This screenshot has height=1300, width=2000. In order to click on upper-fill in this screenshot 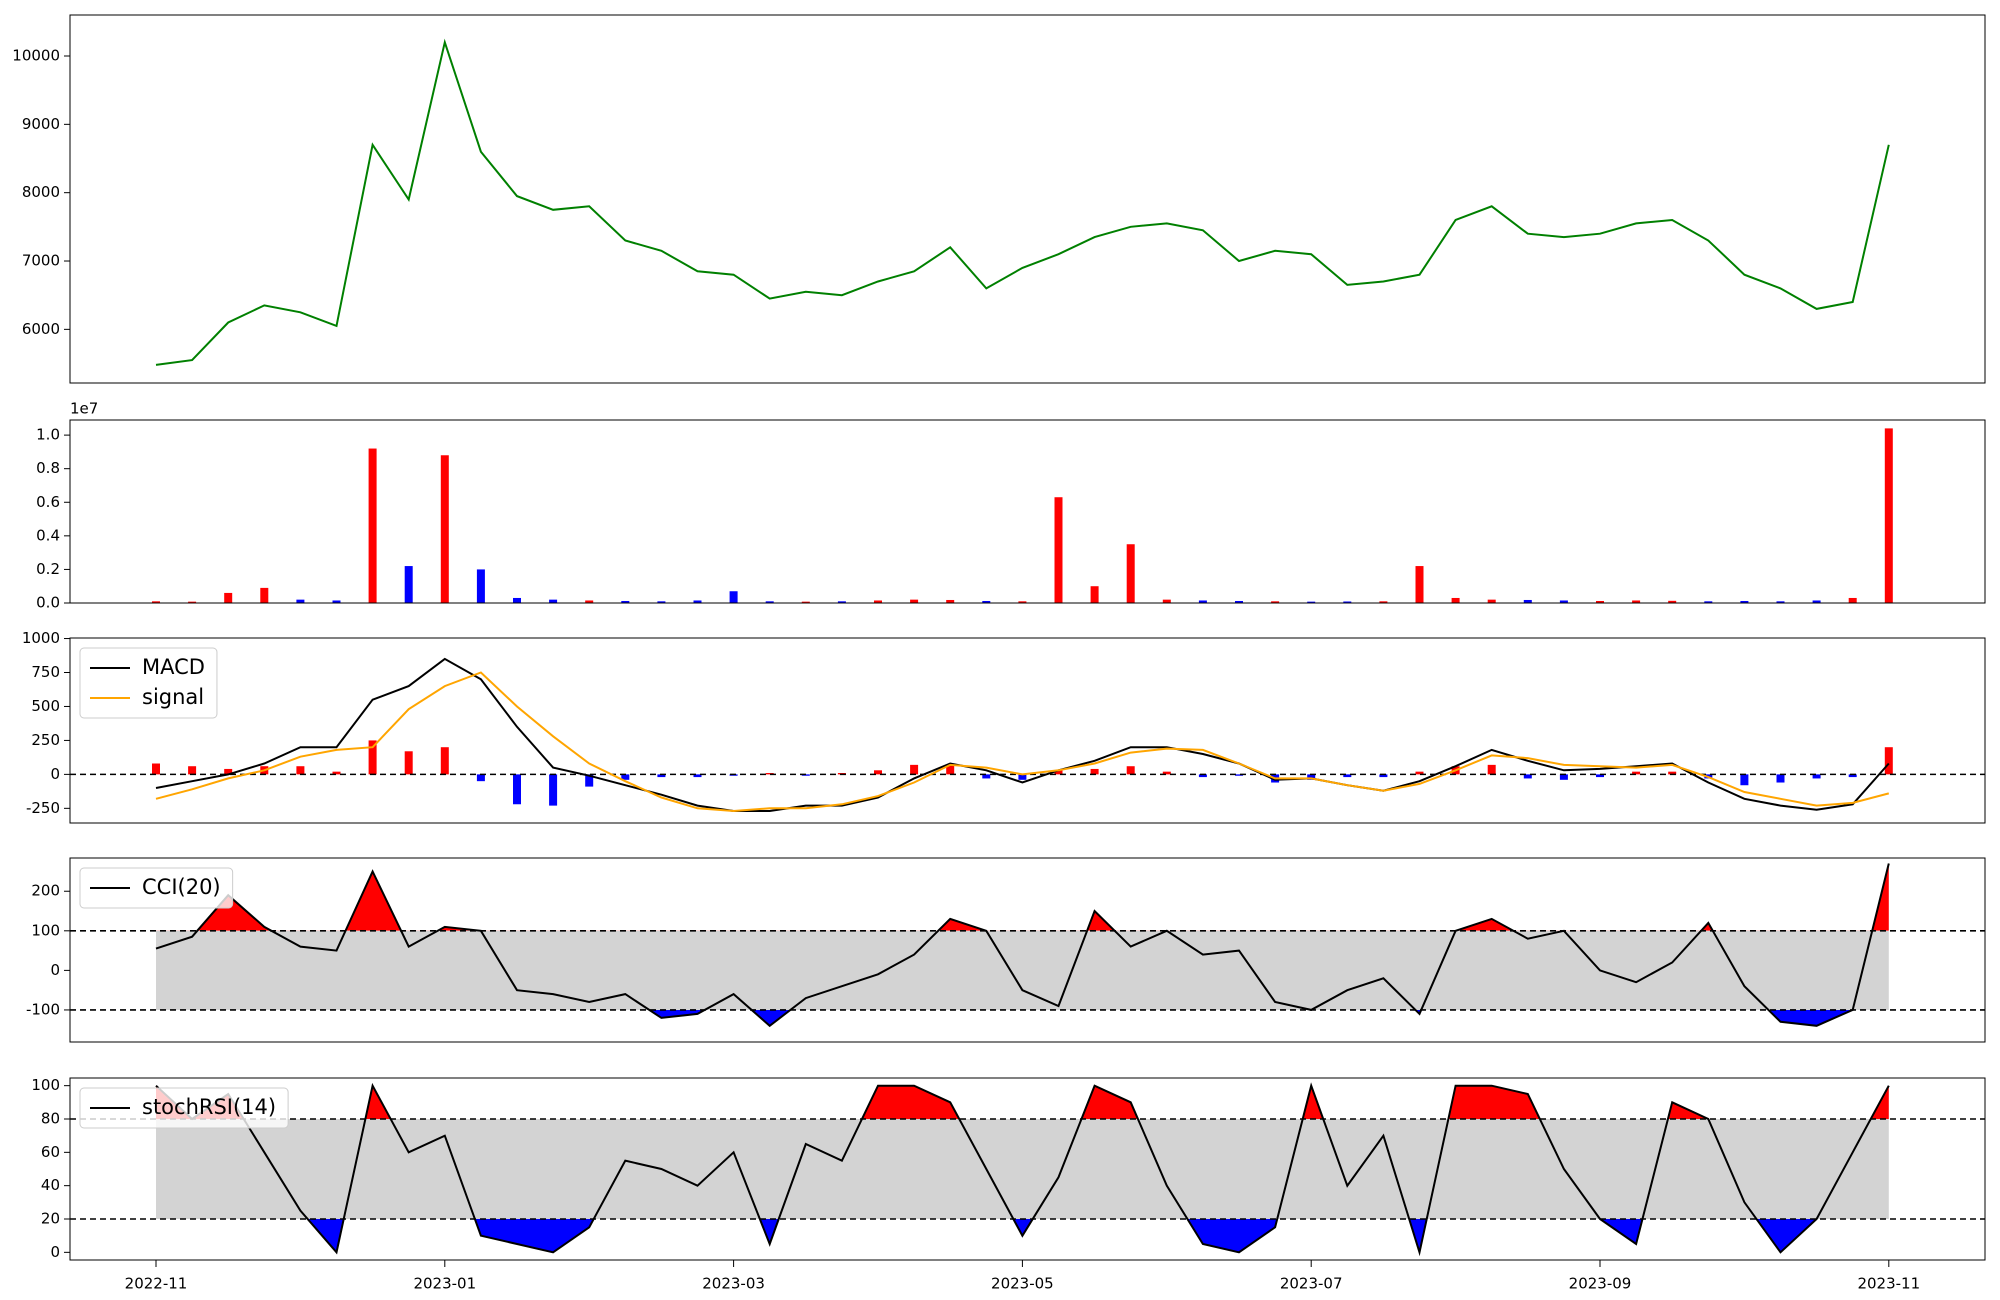, I will do `click(1043, 897)`.